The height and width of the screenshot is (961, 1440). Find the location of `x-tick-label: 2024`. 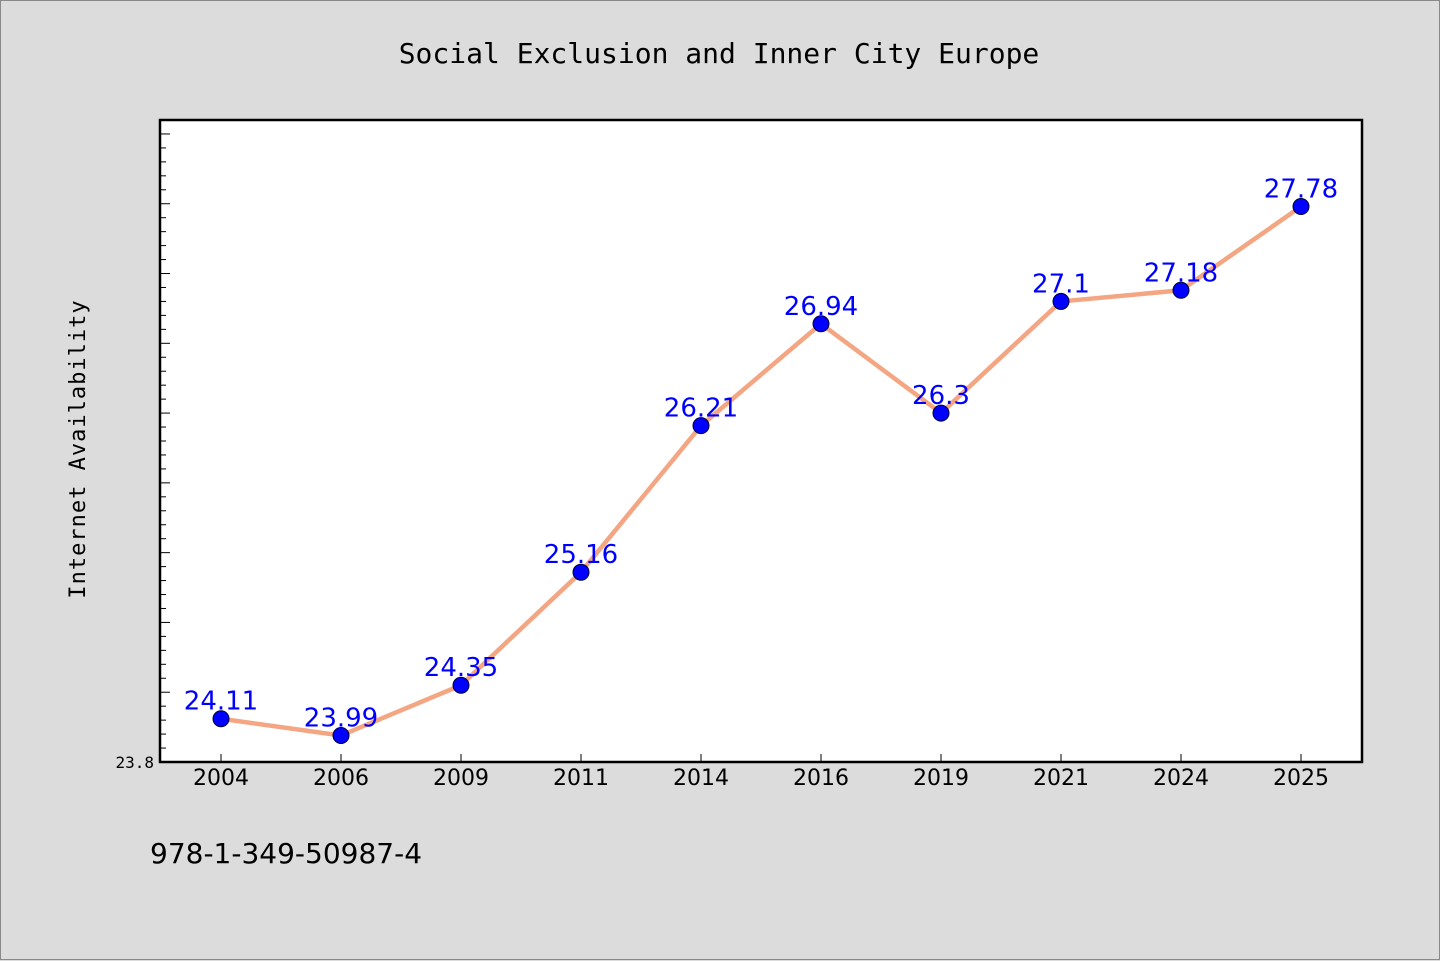

x-tick-label: 2024 is located at coordinates (1181, 778).